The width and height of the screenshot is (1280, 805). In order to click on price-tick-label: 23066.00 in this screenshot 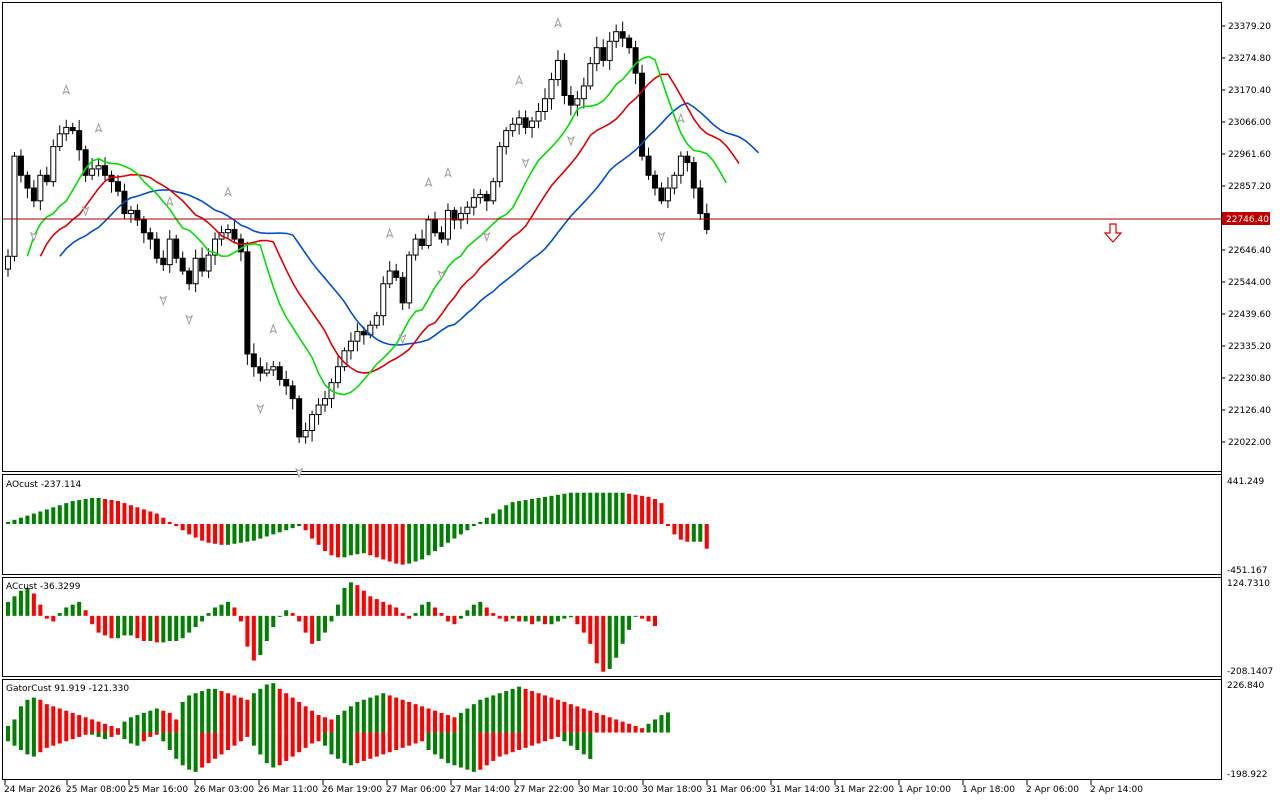, I will do `click(1249, 123)`.